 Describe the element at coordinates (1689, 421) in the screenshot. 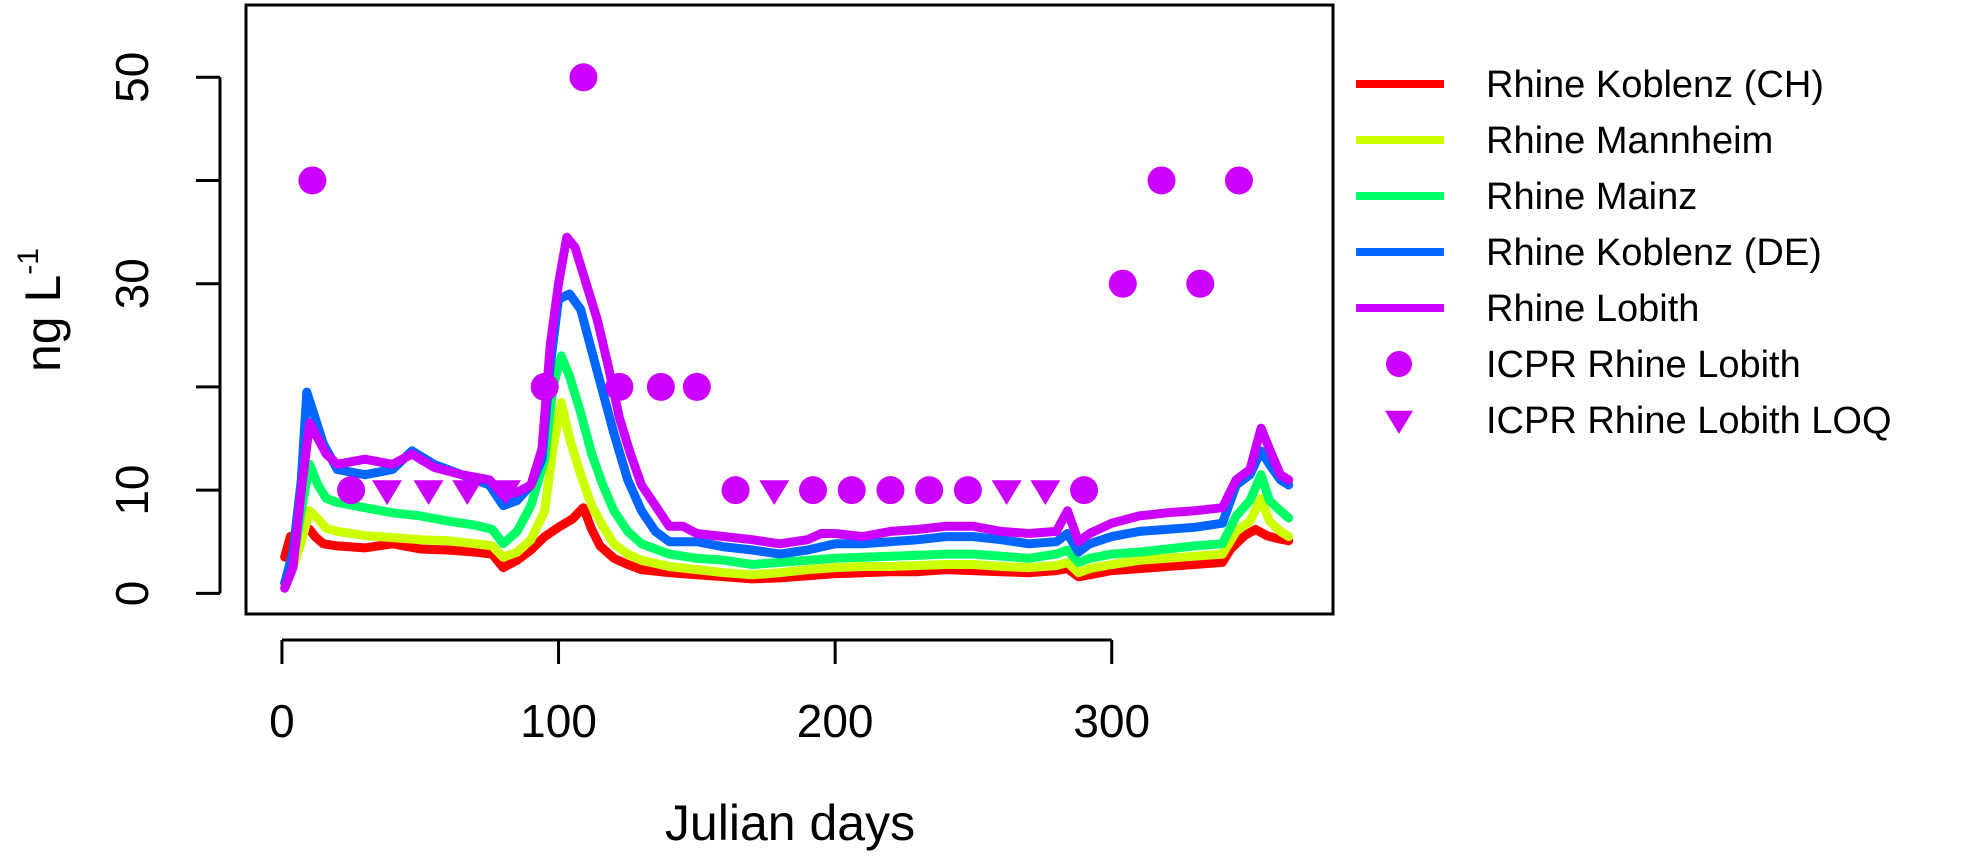

I see `legend-label: ICPR Rhine Lobith LOQ` at that location.